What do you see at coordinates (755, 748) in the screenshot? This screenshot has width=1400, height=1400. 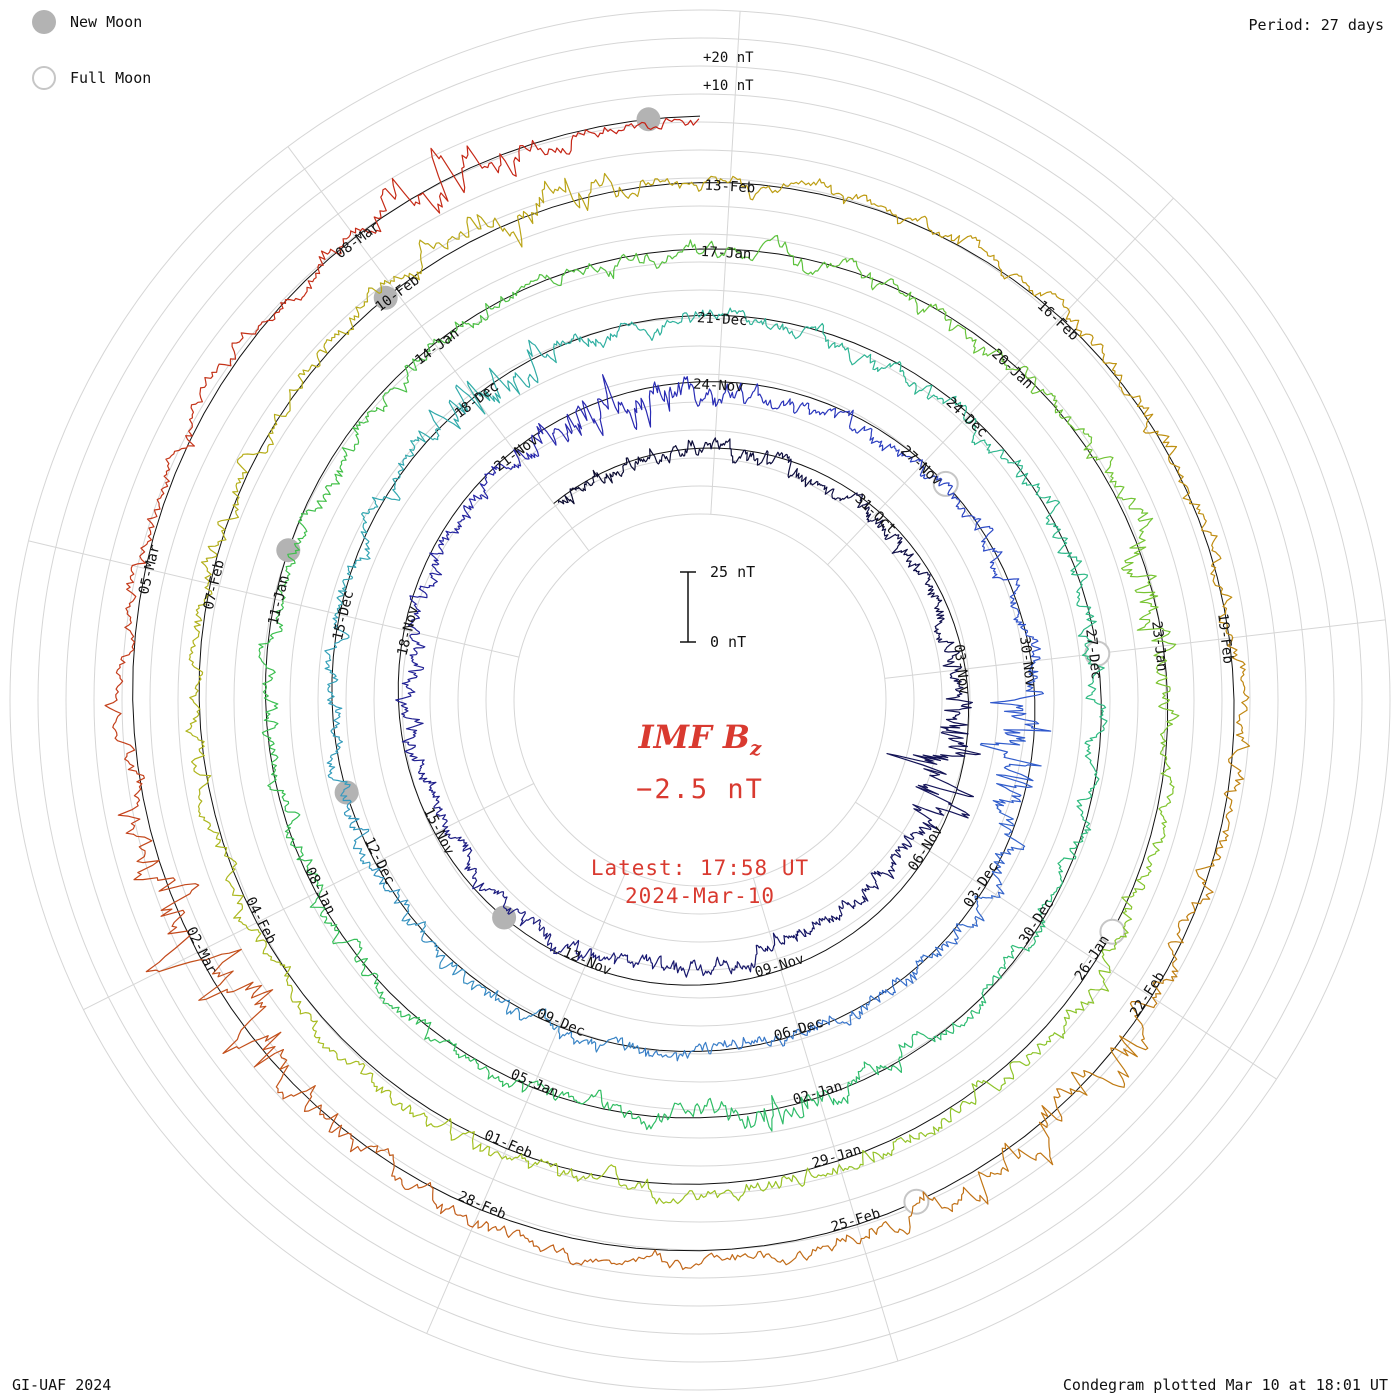 I see `chart-title-subscript: z` at bounding box center [755, 748].